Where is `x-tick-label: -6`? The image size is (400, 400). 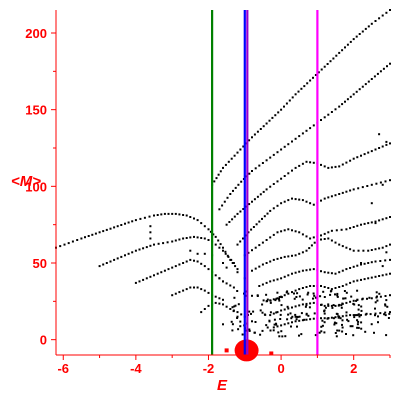 x-tick-label: -6 is located at coordinates (63, 368).